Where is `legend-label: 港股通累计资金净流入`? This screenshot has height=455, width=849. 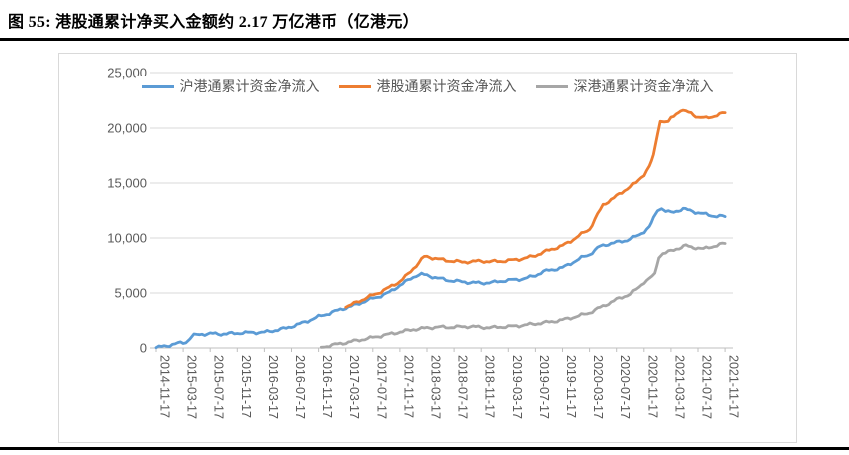
legend-label: 港股通累计资金净流入 is located at coordinates (446, 86).